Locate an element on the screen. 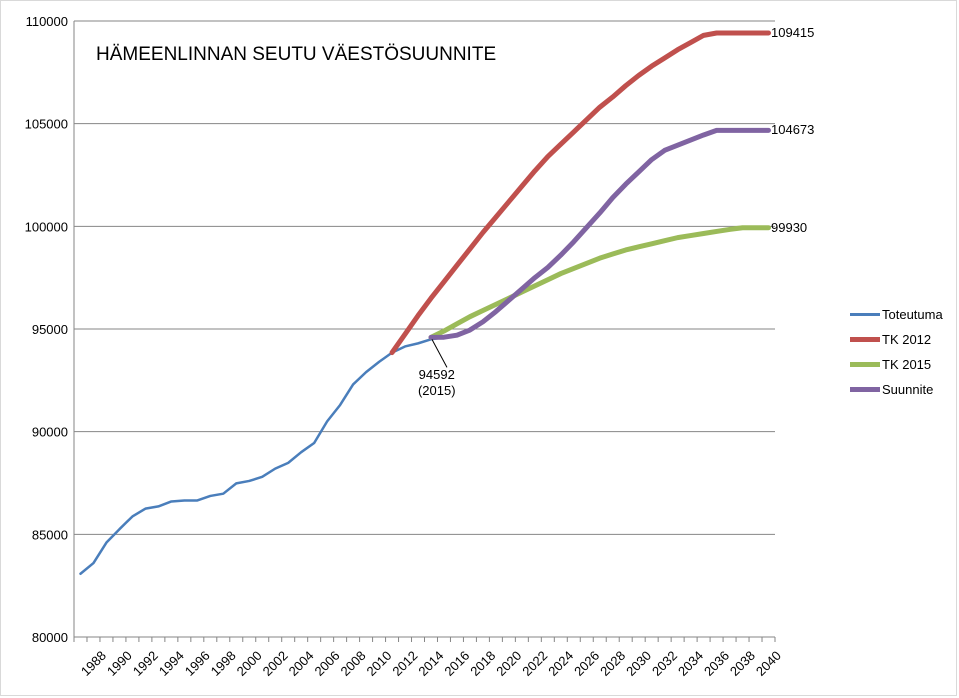 The height and width of the screenshot is (698, 959). x-tick-label-2034: 2034 is located at coordinates (690, 663).